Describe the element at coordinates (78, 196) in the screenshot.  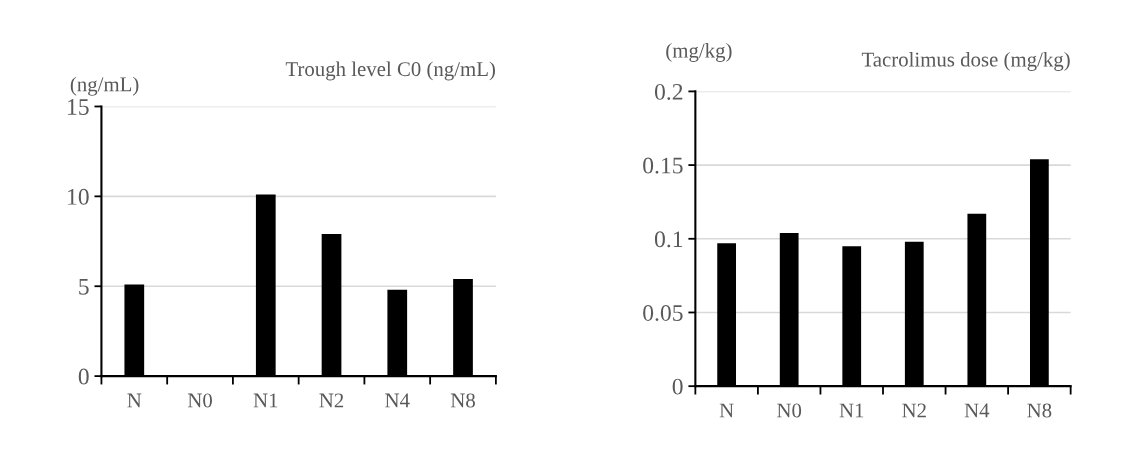
I see `y-tick-label: 10` at that location.